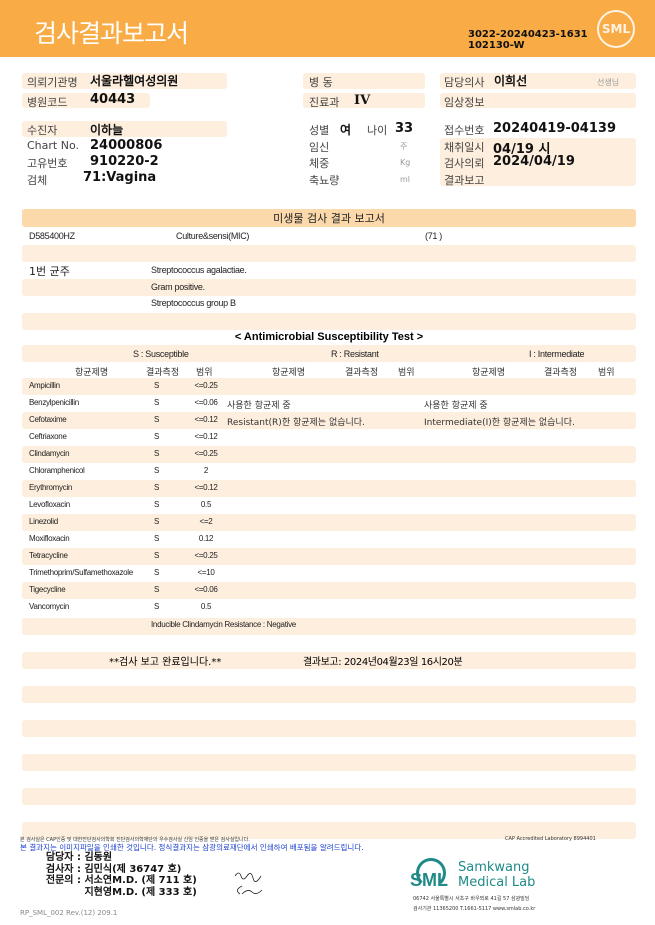 This screenshot has width=655, height=925. Describe the element at coordinates (464, 82) in the screenshot. I see `doctor-label: 담당의사` at that location.